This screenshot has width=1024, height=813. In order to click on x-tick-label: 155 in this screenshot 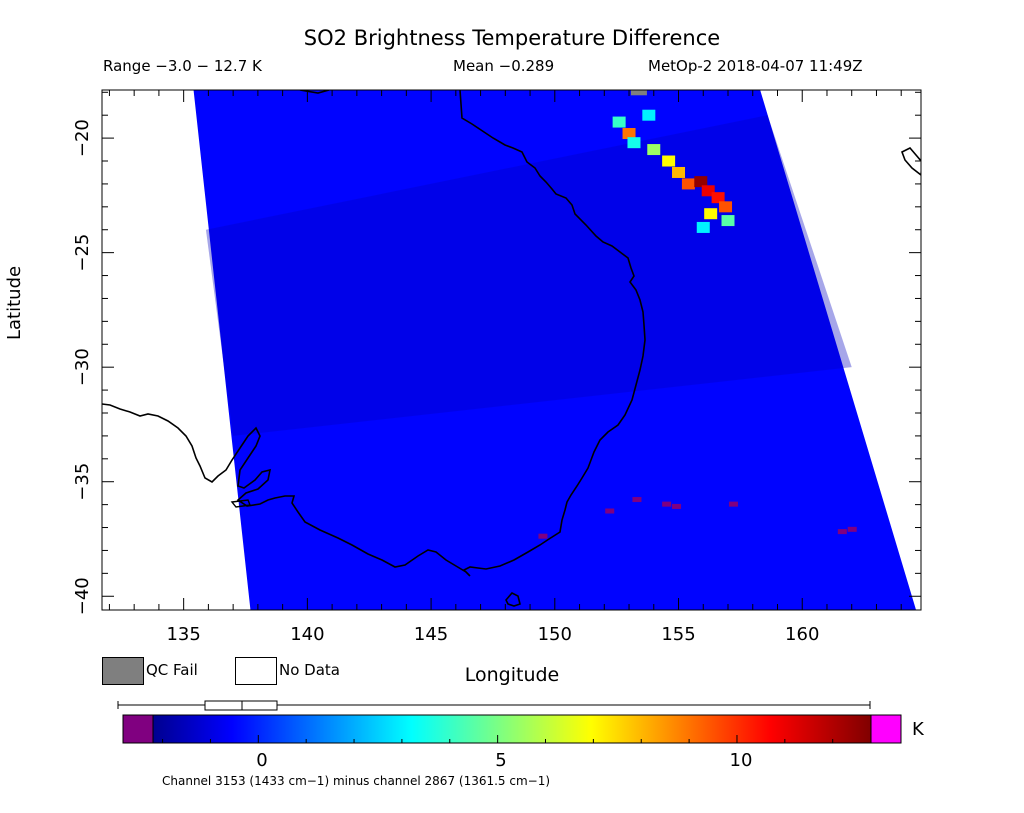, I will do `click(678, 634)`.